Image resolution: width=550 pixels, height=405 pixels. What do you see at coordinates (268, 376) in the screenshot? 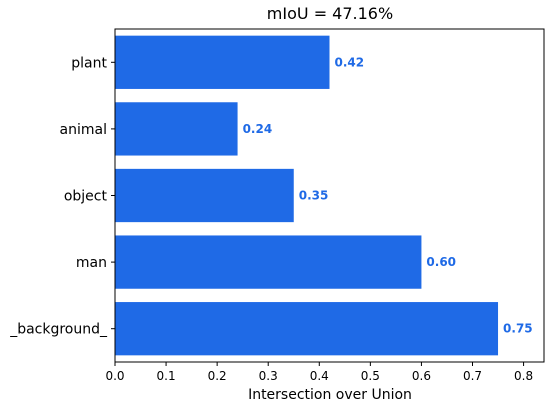
I see `x-tick-label: 0.3` at bounding box center [268, 376].